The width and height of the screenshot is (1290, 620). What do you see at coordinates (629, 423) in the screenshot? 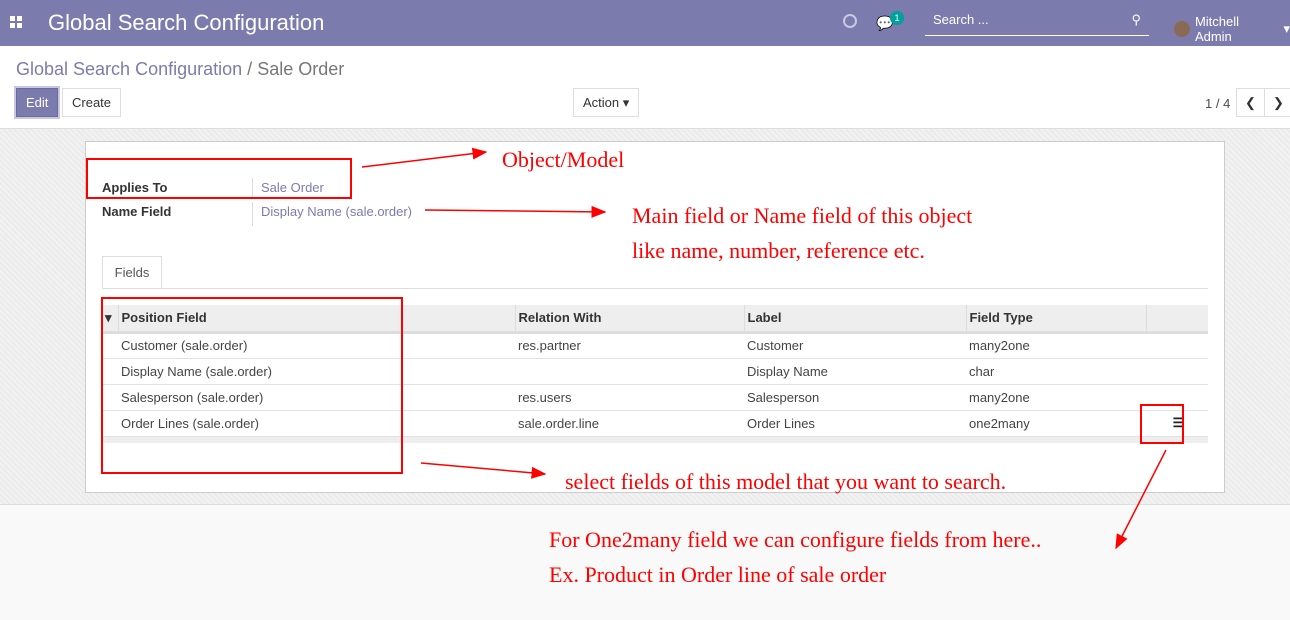
I see `cell-relation-with: sale.order.line` at bounding box center [629, 423].